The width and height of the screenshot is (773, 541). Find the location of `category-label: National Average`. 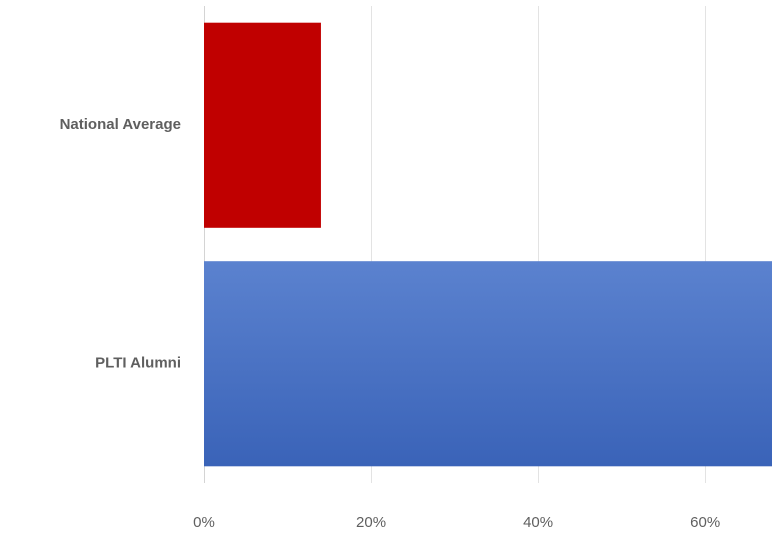

category-label: National Average is located at coordinates (120, 124).